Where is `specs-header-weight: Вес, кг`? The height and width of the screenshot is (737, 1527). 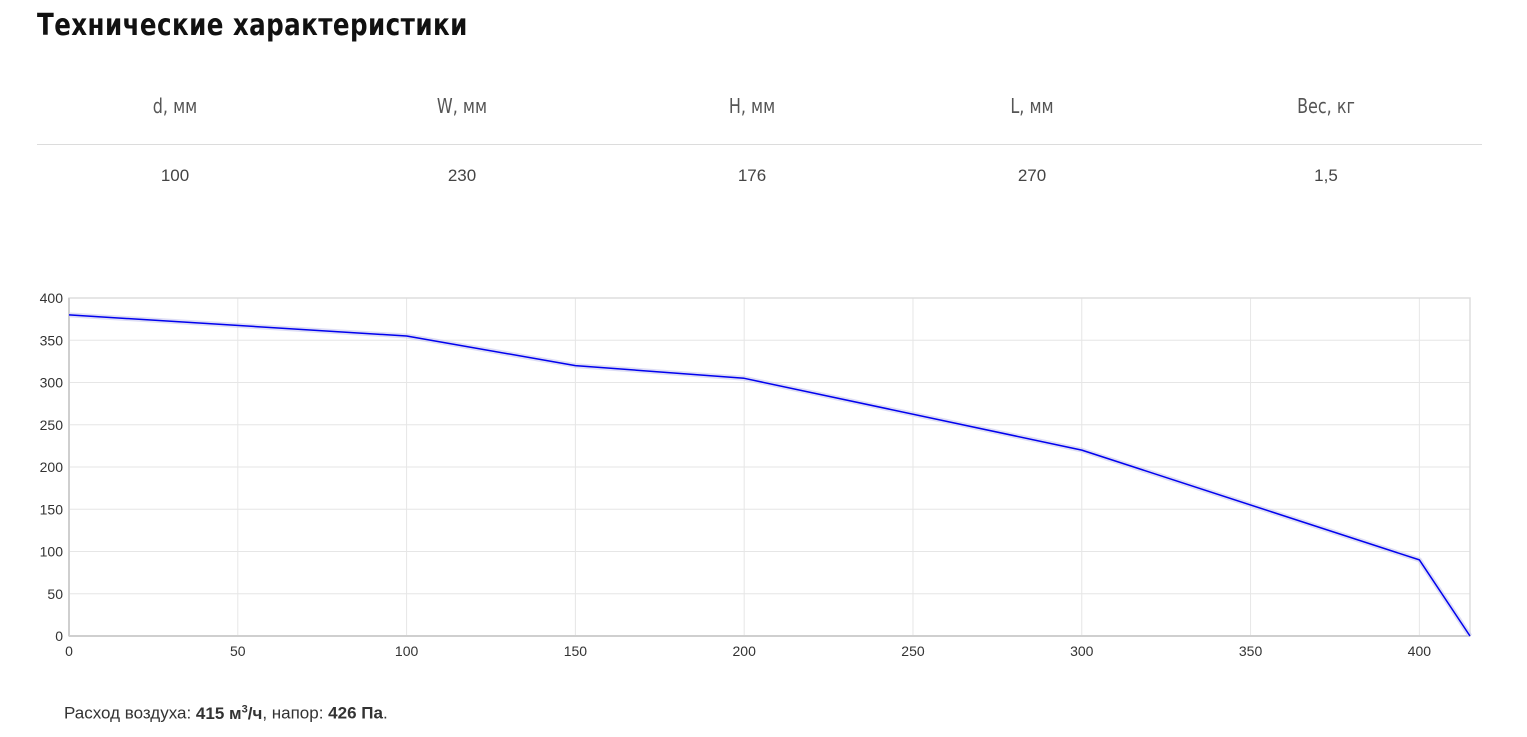 specs-header-weight: Вес, кг is located at coordinates (1326, 106).